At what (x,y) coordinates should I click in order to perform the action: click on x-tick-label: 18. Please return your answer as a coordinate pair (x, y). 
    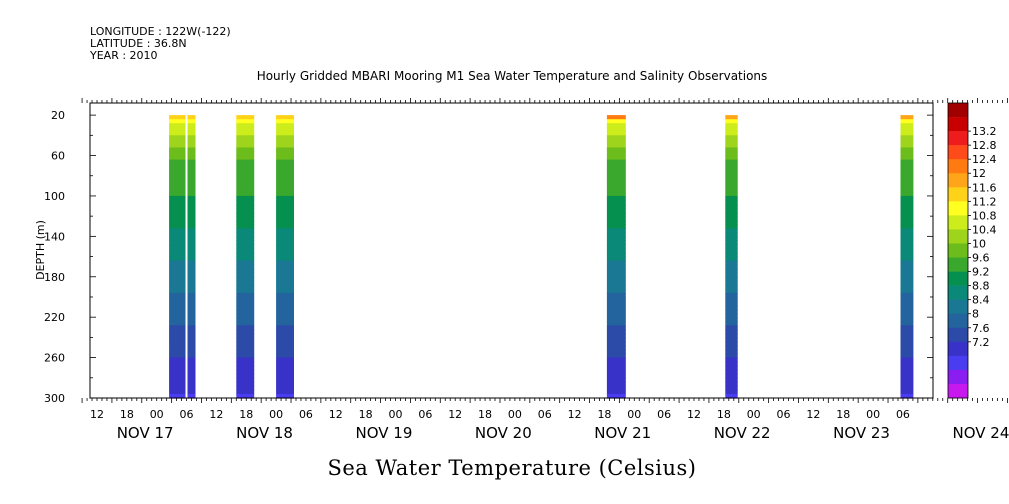
    Looking at the image, I should click on (246, 414).